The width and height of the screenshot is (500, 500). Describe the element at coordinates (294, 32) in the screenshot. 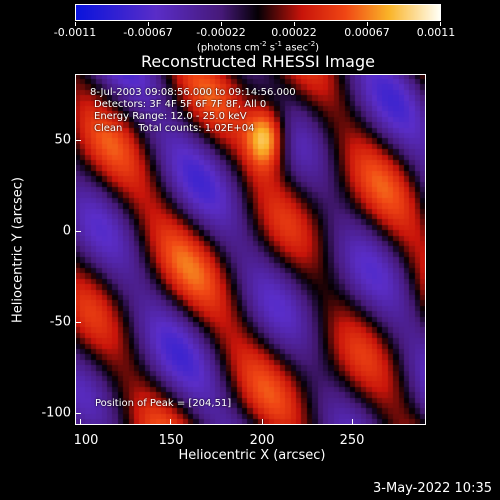

I see `colorbar-tick-label: 0.00022` at that location.